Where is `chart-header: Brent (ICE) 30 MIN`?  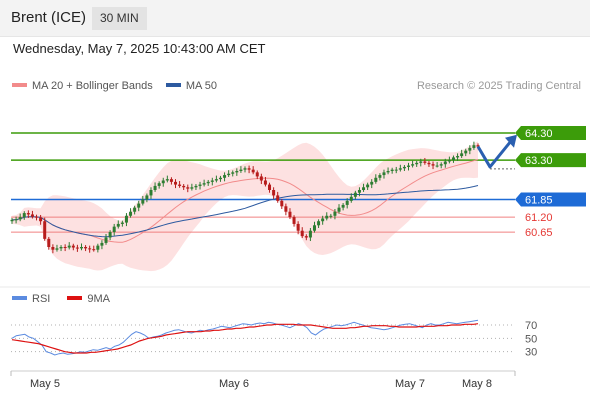
chart-header: Brent (ICE) 30 MIN is located at coordinates (295, 18).